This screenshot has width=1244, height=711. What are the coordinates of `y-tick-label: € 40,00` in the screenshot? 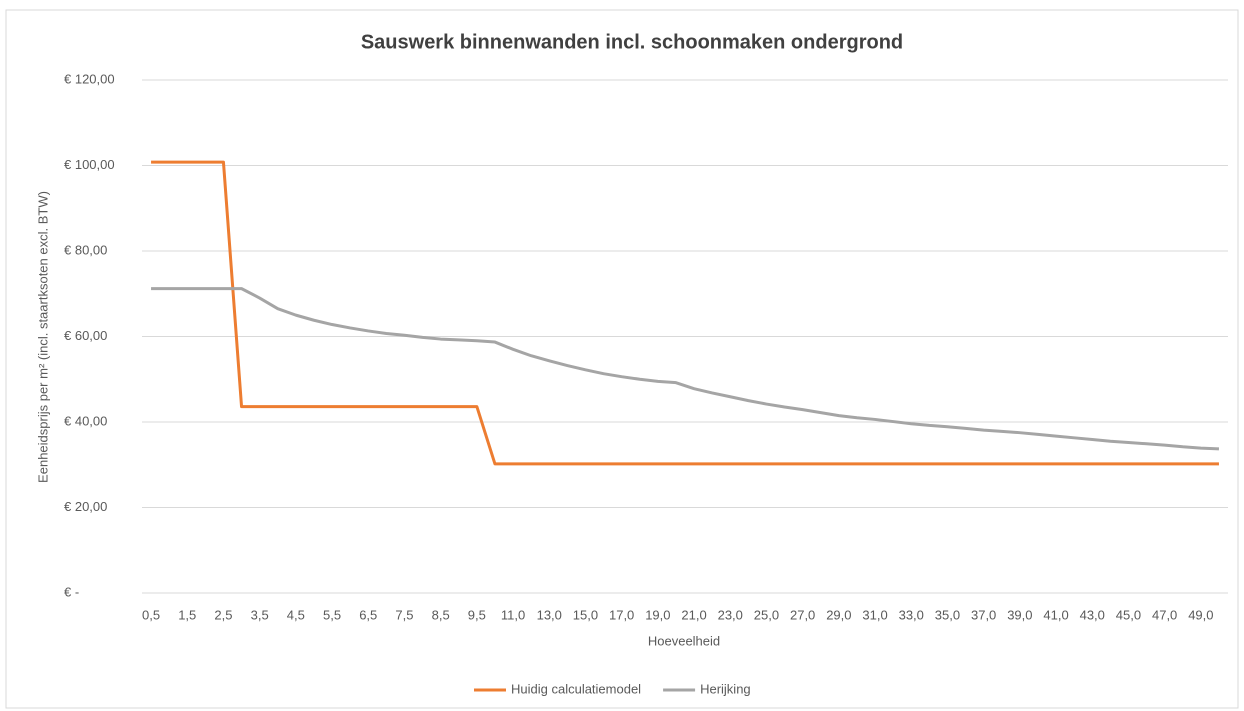 It's located at (85, 420).